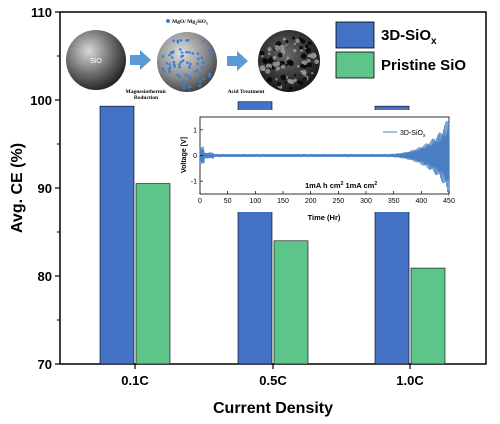 The width and height of the screenshot is (500, 424). I want to click on inset-x-tick-label: 300, so click(366, 201).